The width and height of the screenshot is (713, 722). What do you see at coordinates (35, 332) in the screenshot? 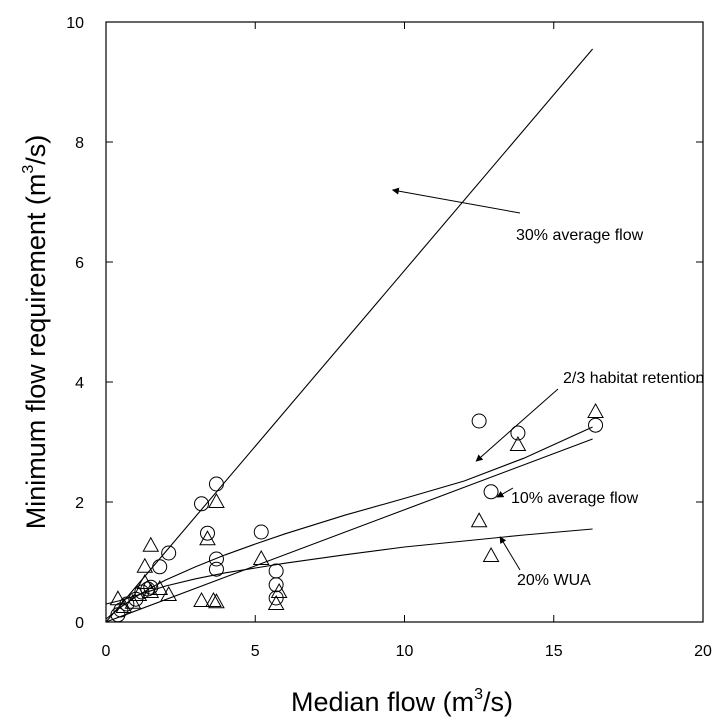
I see `y-axis-title: Minimum flow requirement (m3/s)` at bounding box center [35, 332].